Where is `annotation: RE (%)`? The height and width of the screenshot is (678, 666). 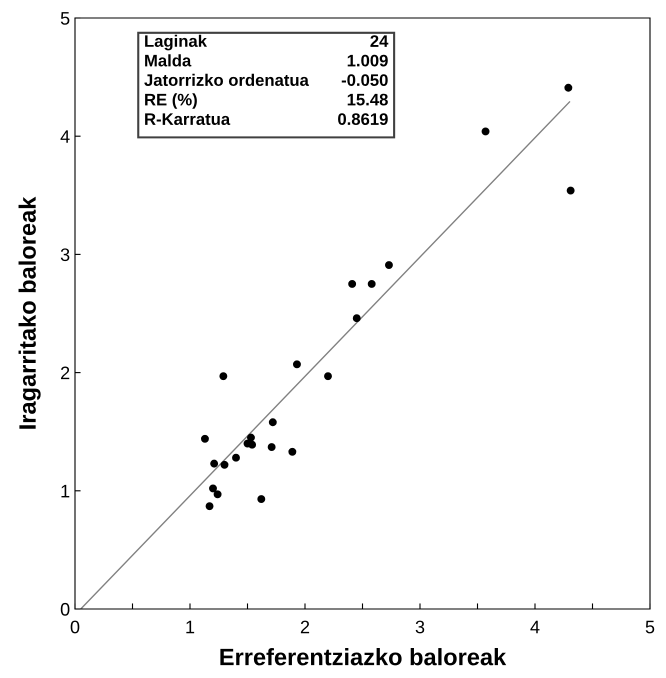 annotation: RE (%) is located at coordinates (171, 101).